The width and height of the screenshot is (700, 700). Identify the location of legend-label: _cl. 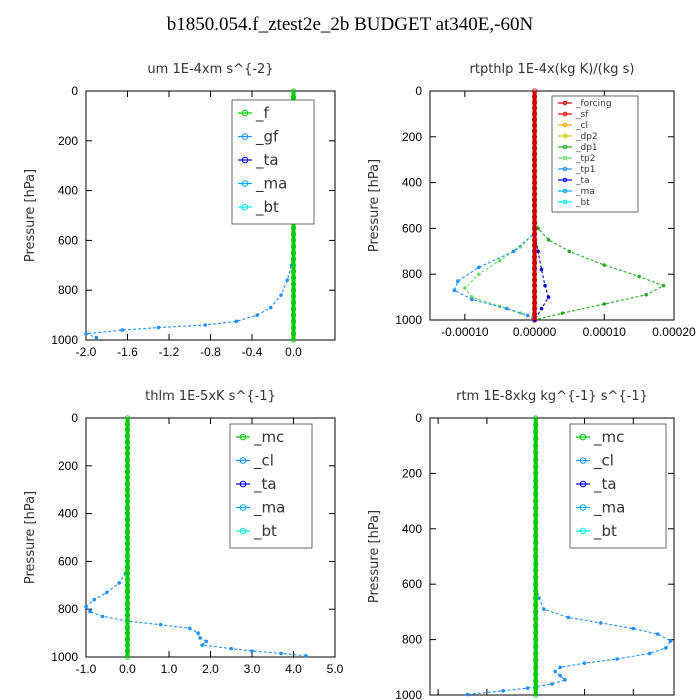
(263, 461).